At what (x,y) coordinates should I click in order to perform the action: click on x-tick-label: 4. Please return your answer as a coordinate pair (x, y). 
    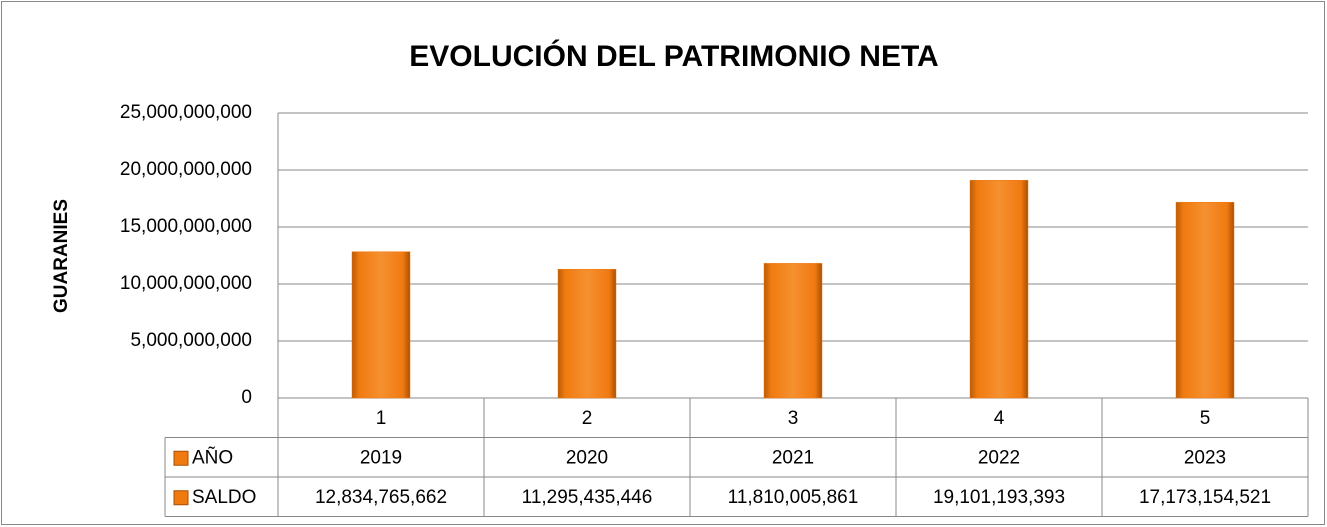
    Looking at the image, I should click on (999, 418).